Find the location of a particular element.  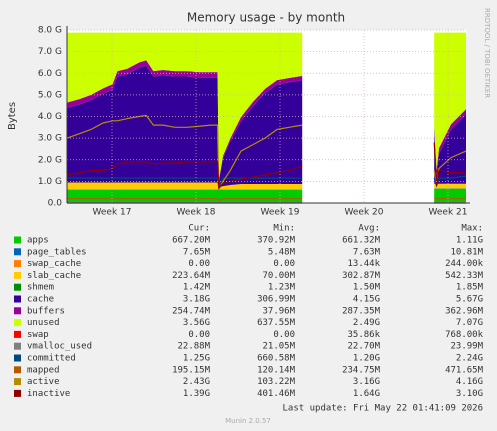

legend-label: page_tables is located at coordinates (57, 252).